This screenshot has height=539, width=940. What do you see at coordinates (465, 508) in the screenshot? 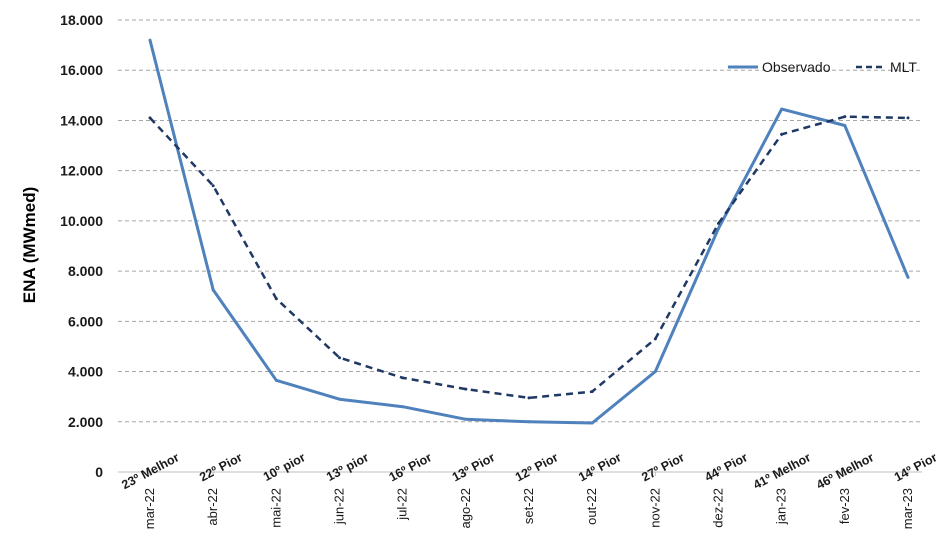
I see `x-tick-label: ago-22` at bounding box center [465, 508].